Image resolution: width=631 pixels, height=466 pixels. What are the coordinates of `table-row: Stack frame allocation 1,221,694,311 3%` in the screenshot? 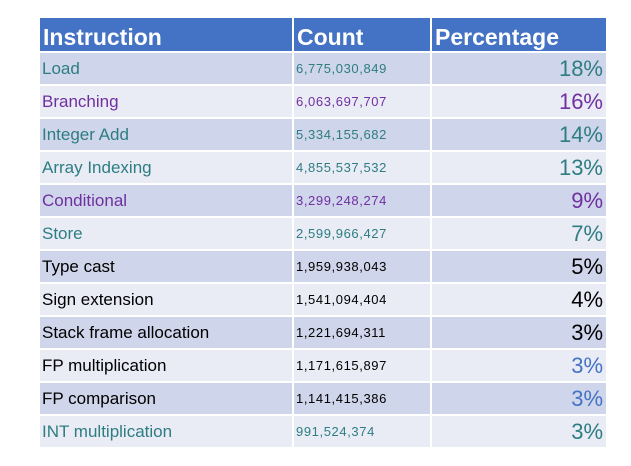 It's located at (323, 332).